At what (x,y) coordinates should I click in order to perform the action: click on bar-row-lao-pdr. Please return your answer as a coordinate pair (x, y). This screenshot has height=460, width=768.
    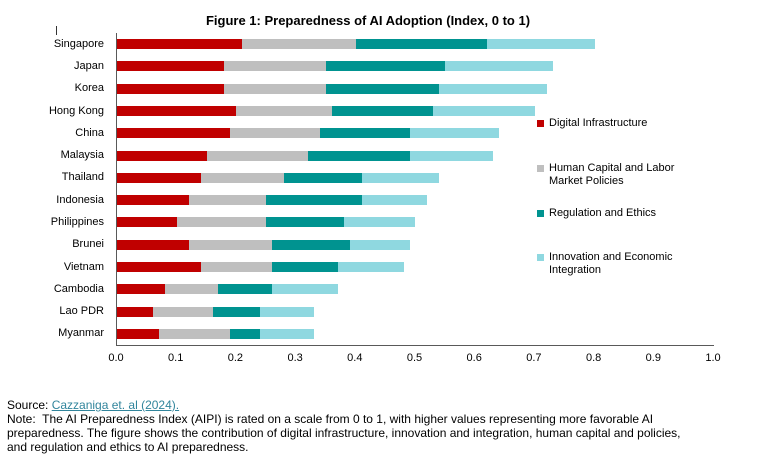
    Looking at the image, I should click on (215, 311).